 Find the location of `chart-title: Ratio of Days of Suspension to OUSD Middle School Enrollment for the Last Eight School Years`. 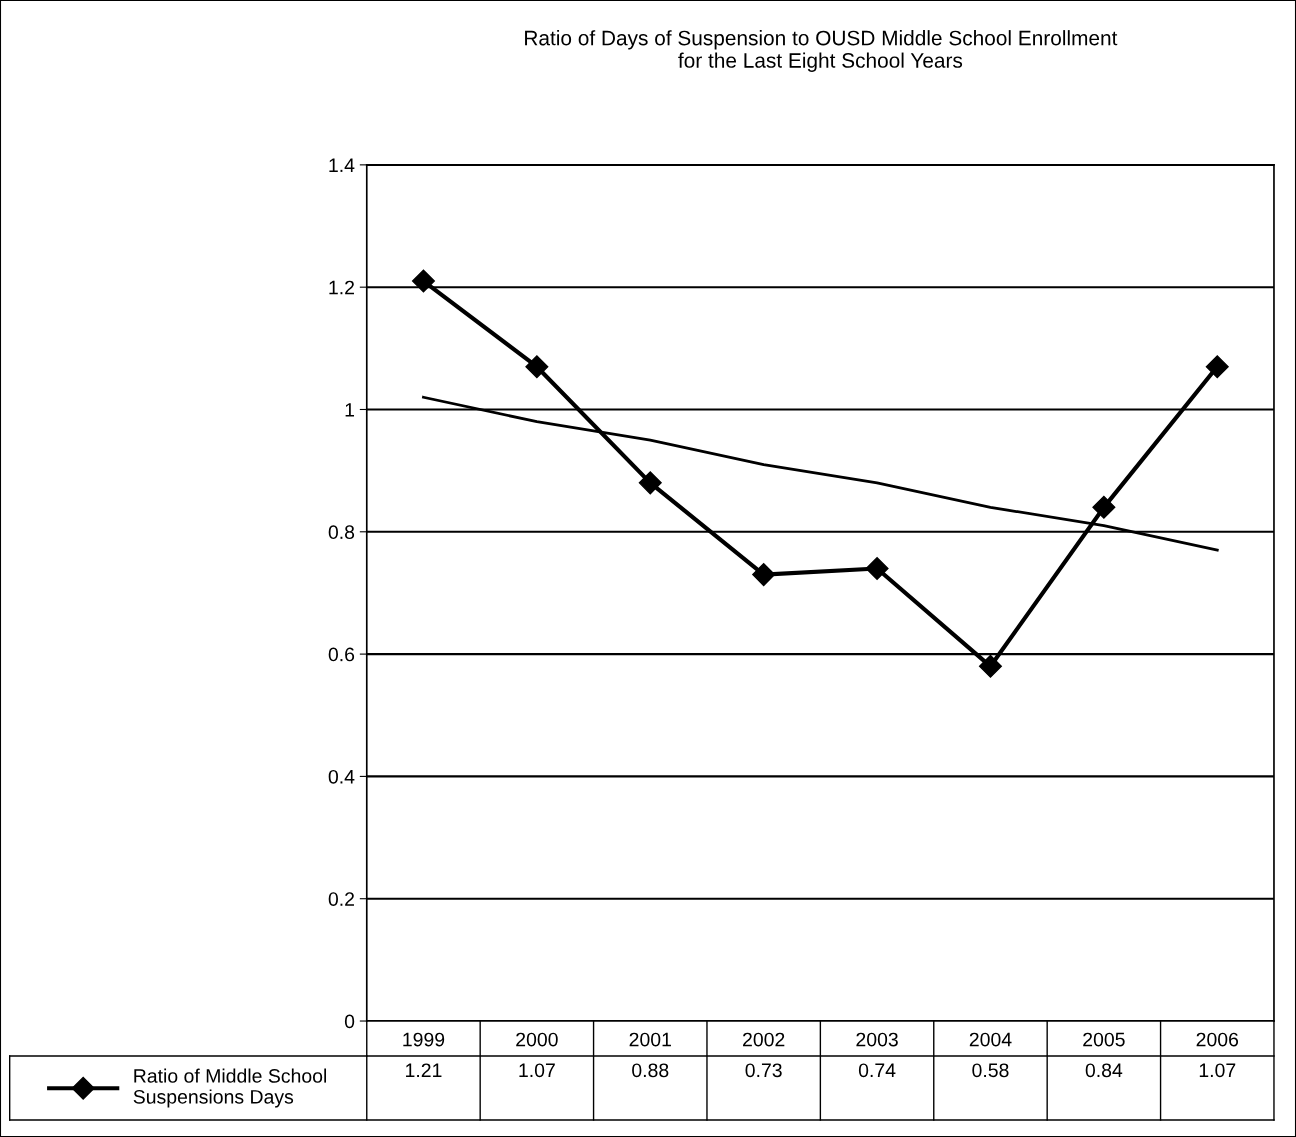

chart-title: Ratio of Days of Suspension to OUSD Middle School Enrollment for the Last Eight School Years is located at coordinates (821, 51).